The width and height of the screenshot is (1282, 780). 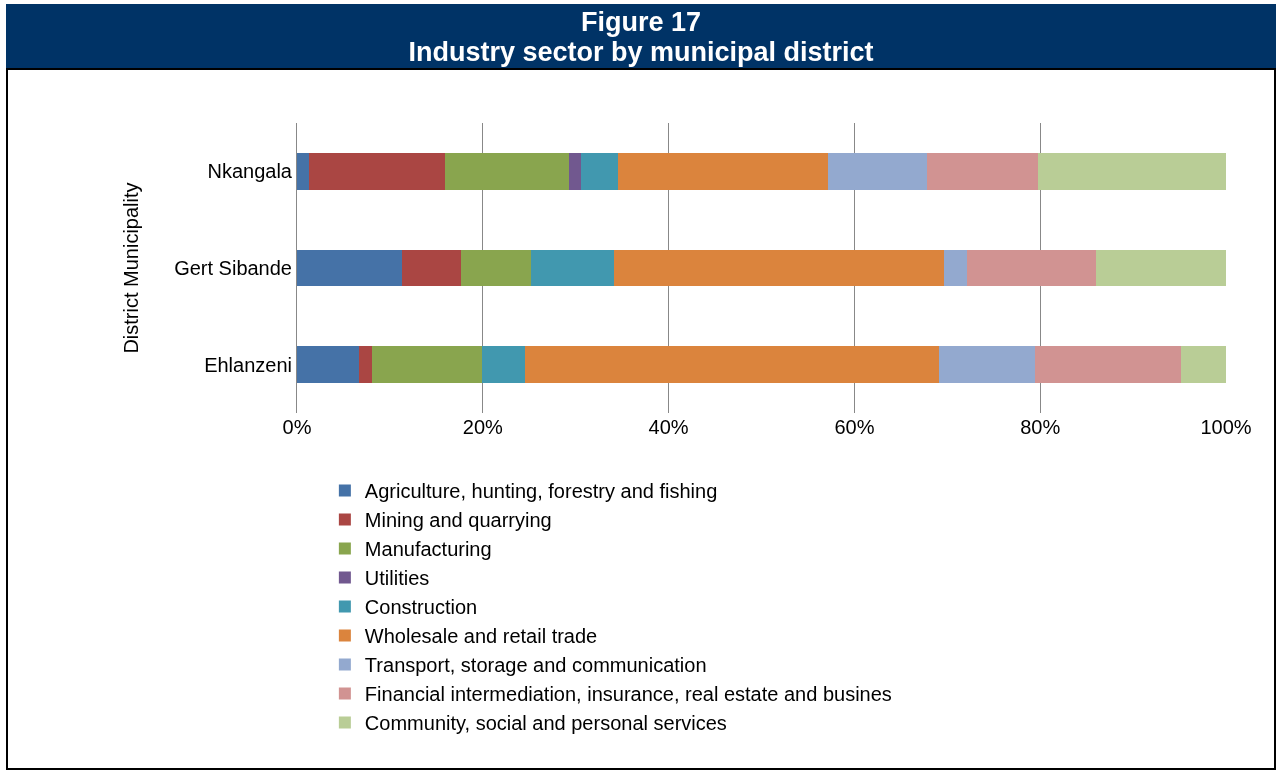 What do you see at coordinates (628, 694) in the screenshot?
I see `legend-label: Financial intermediation, insurance, real estate and busines` at bounding box center [628, 694].